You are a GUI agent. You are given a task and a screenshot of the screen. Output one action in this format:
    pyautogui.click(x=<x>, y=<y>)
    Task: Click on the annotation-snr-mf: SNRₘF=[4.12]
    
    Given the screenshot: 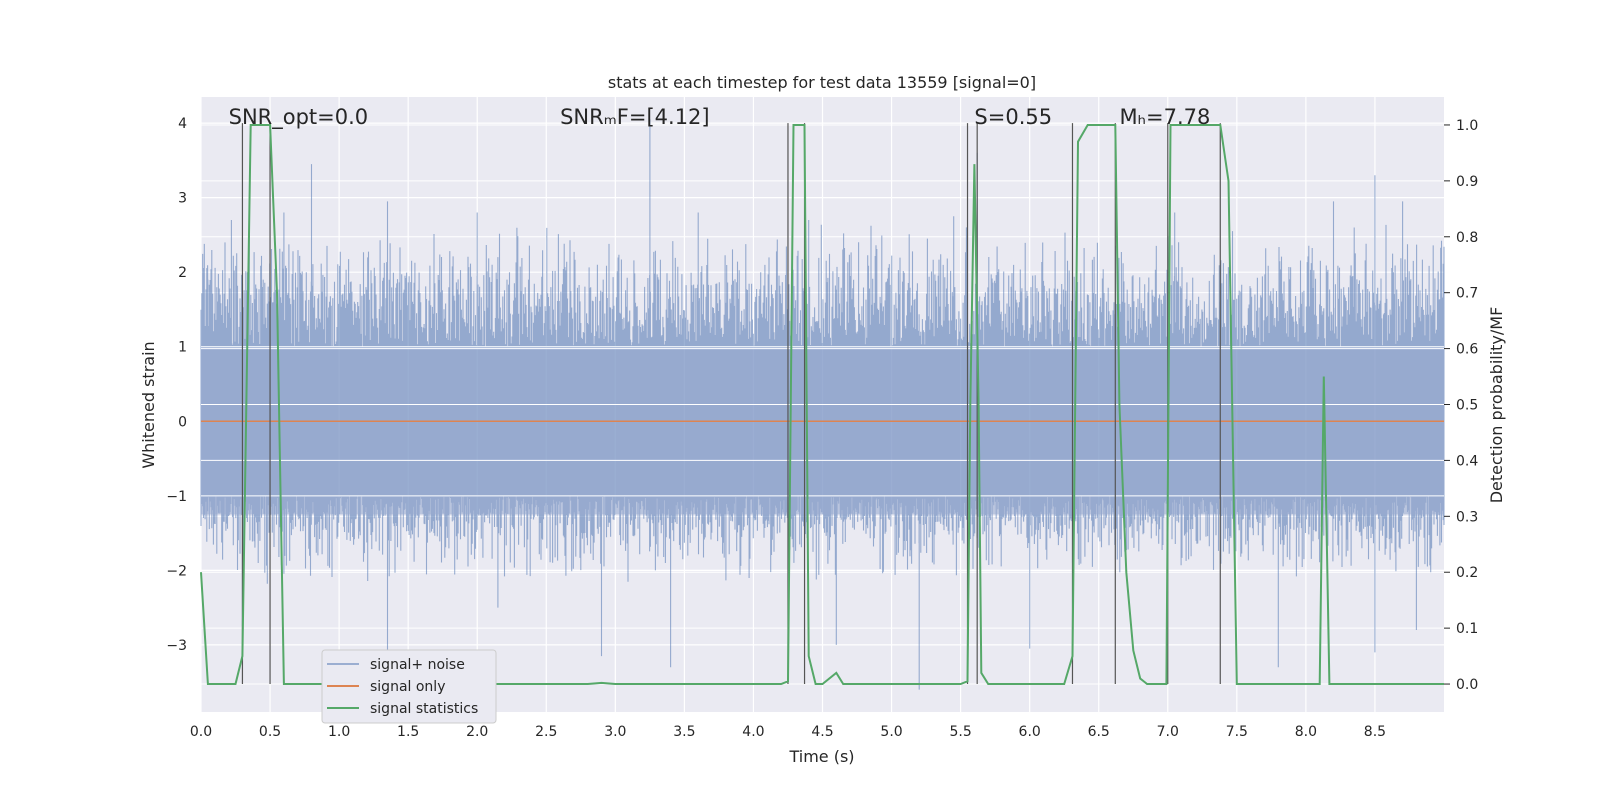 What is the action you would take?
    pyautogui.click(x=635, y=117)
    